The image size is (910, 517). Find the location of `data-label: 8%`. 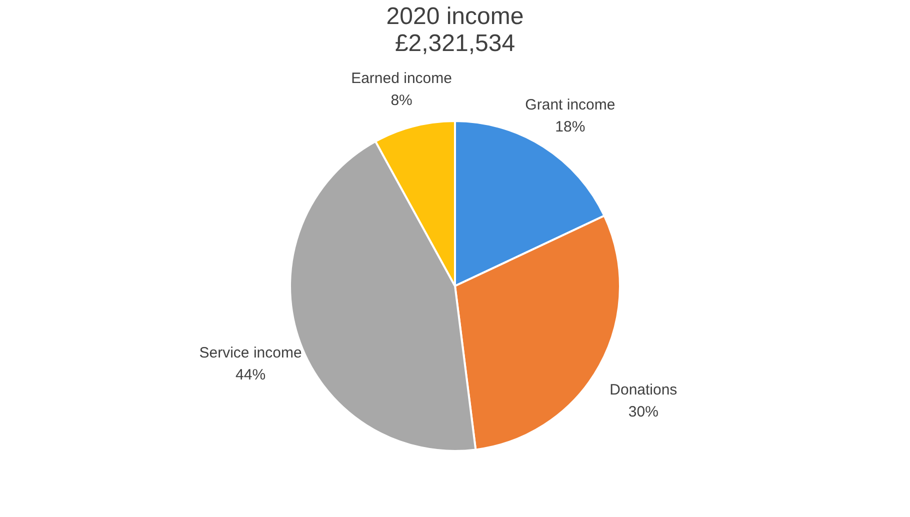

data-label: 8% is located at coordinates (401, 100).